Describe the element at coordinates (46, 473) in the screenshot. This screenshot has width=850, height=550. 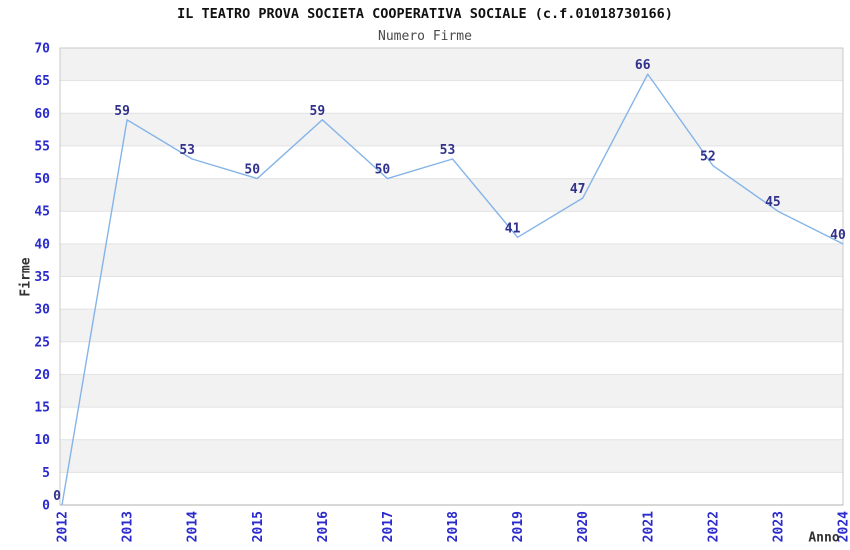
I see `y-tick-label: 5` at that location.